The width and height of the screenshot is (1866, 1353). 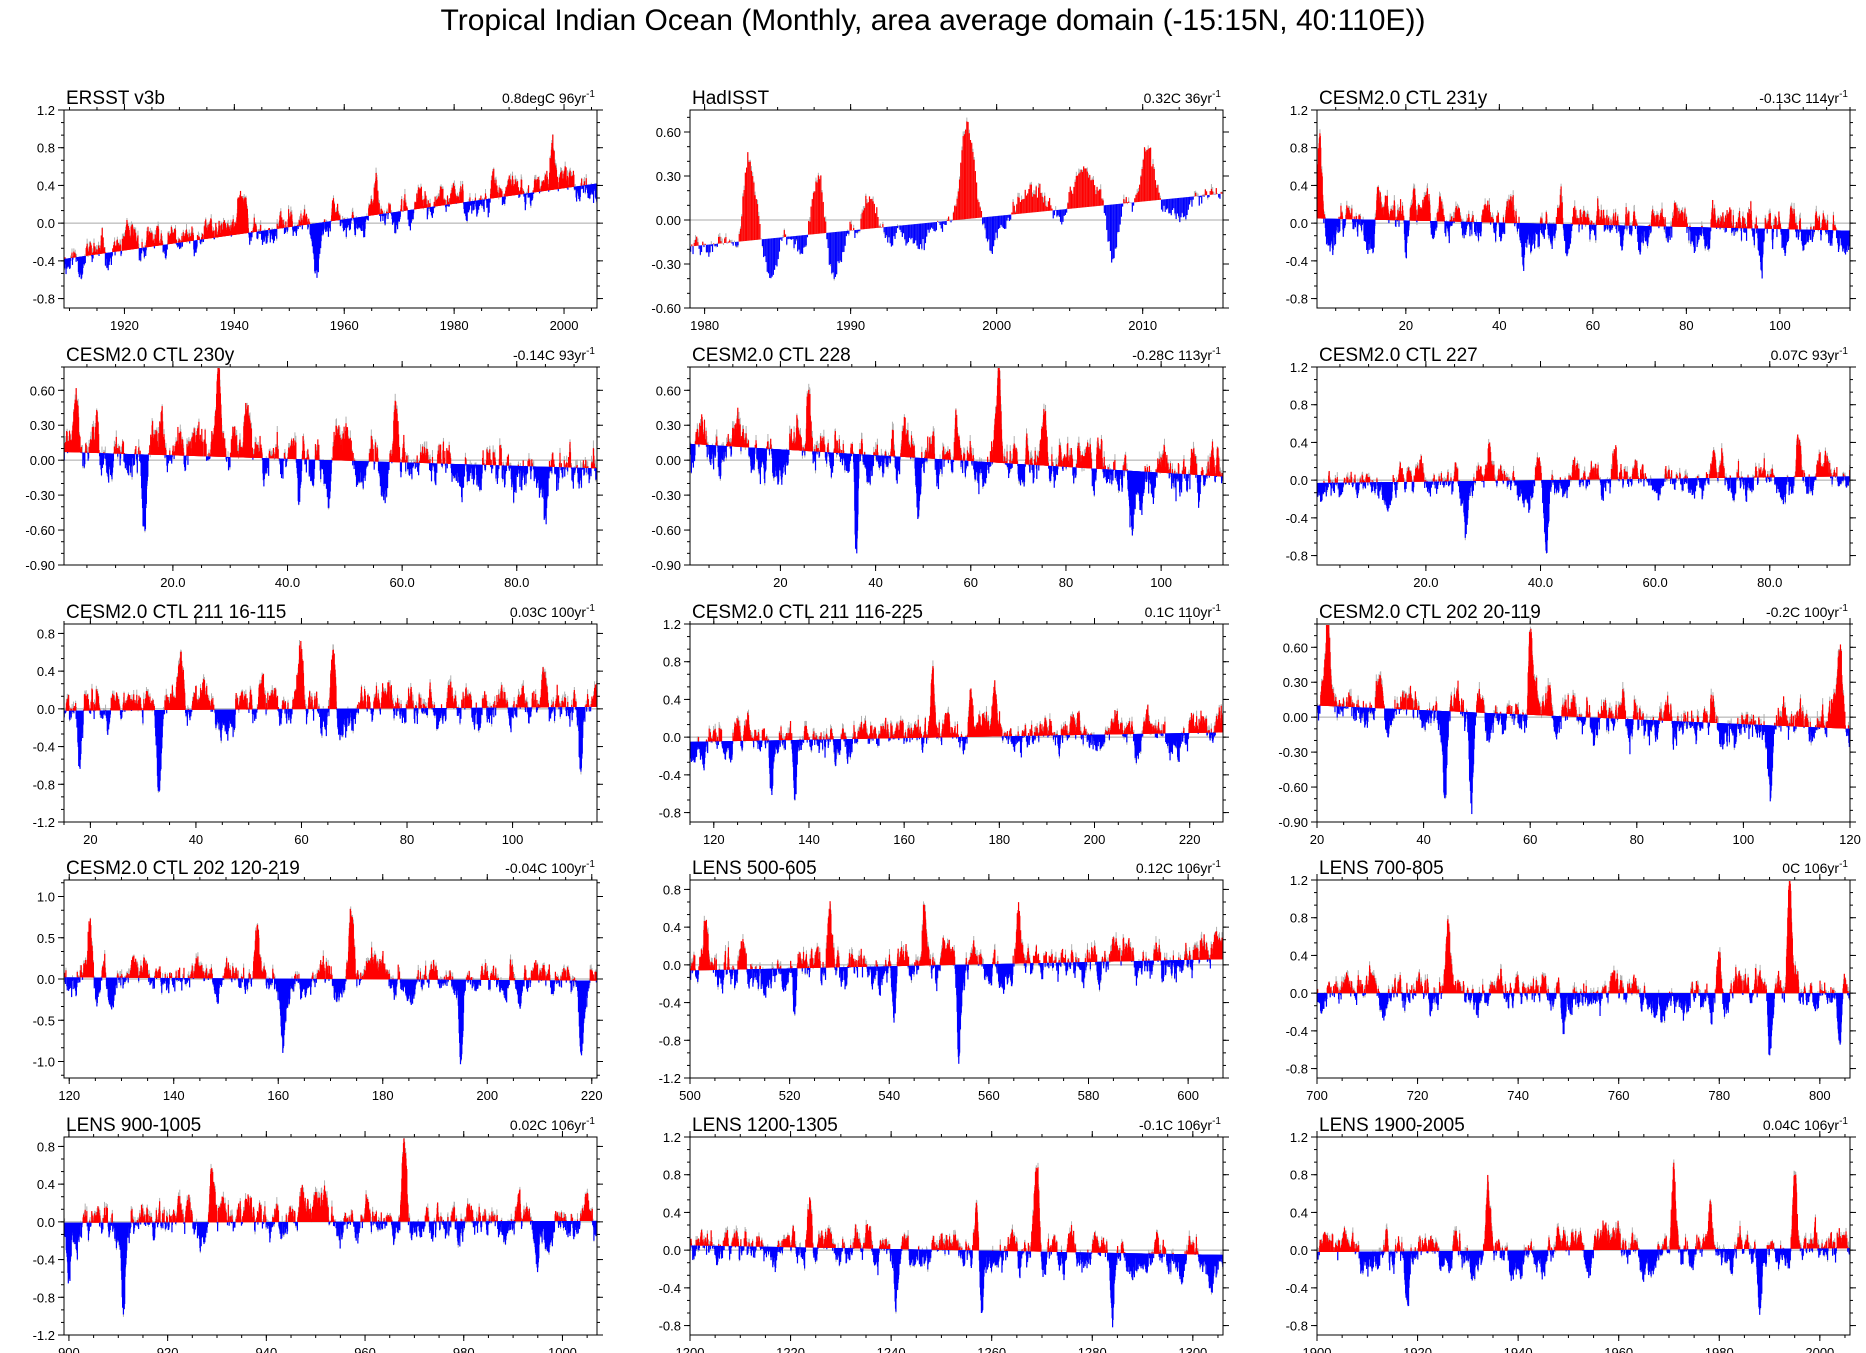 What do you see at coordinates (46, 148) in the screenshot?
I see `y-tick-label: 0.8` at bounding box center [46, 148].